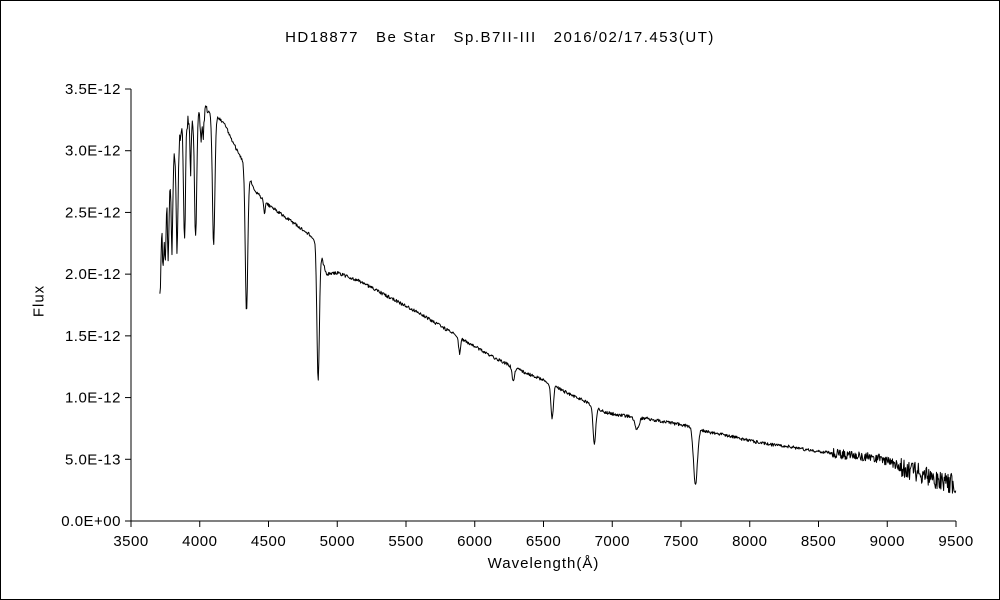 The image size is (1000, 600). Describe the element at coordinates (93, 398) in the screenshot. I see `y-tick-label: 1.0E-12` at that location.